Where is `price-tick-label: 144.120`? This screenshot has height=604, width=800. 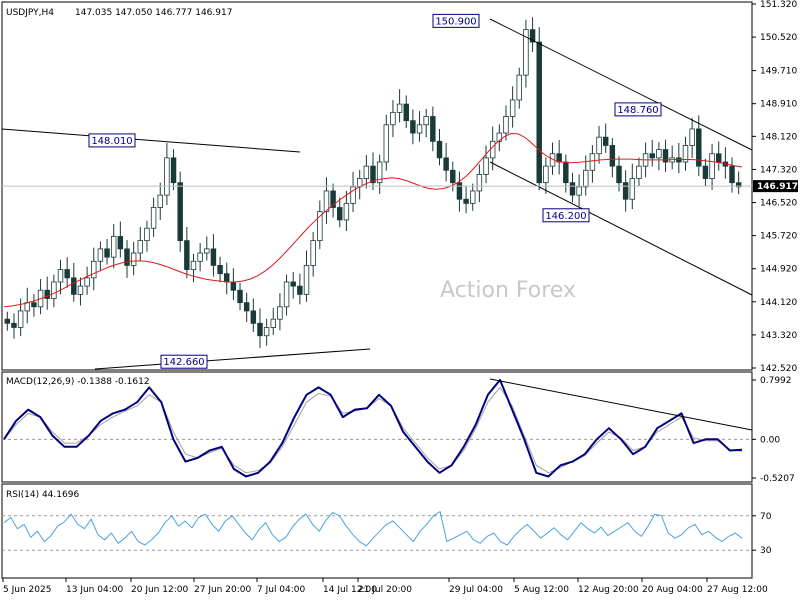
price-tick-label: 144.120 is located at coordinates (778, 303).